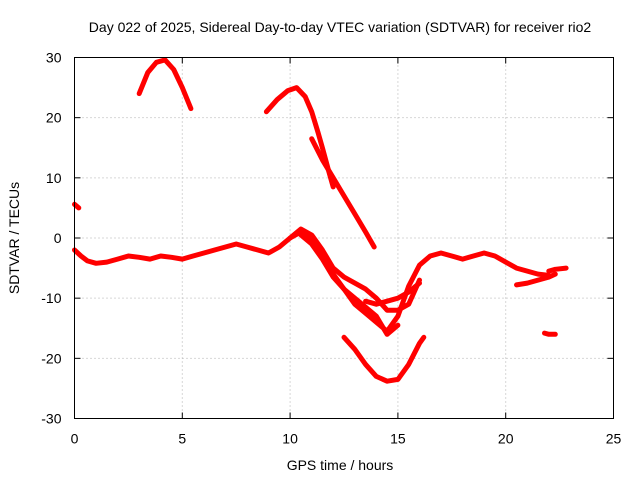  Describe the element at coordinates (58, 238) in the screenshot. I see `y-tick-label: 0` at that location.